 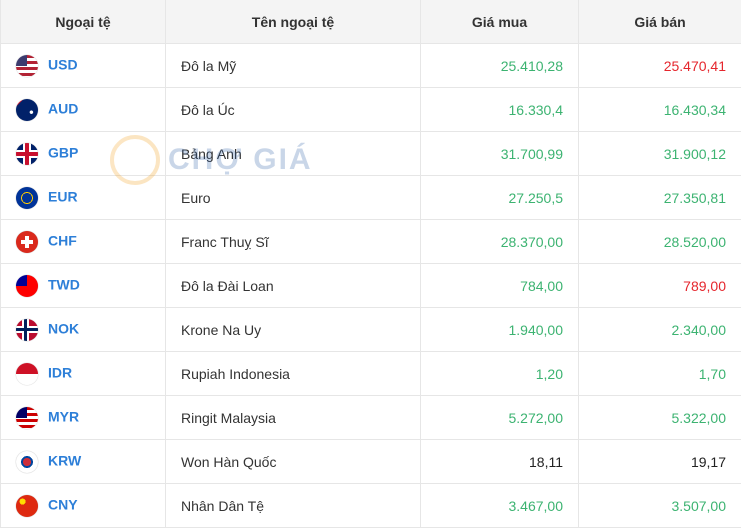 What do you see at coordinates (83, 461) in the screenshot?
I see `currency-code-cell: KRW` at bounding box center [83, 461].